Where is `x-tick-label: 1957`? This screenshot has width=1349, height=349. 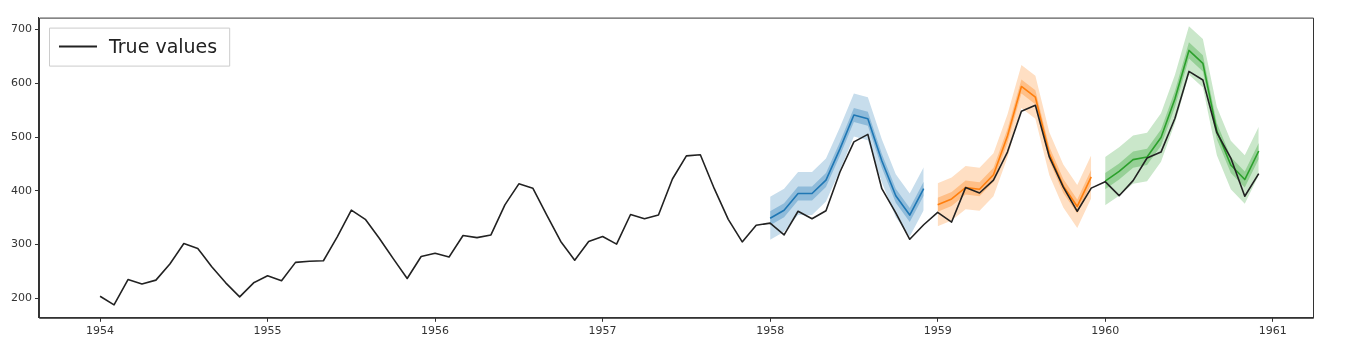 x-tick-label: 1957 is located at coordinates (602, 331).